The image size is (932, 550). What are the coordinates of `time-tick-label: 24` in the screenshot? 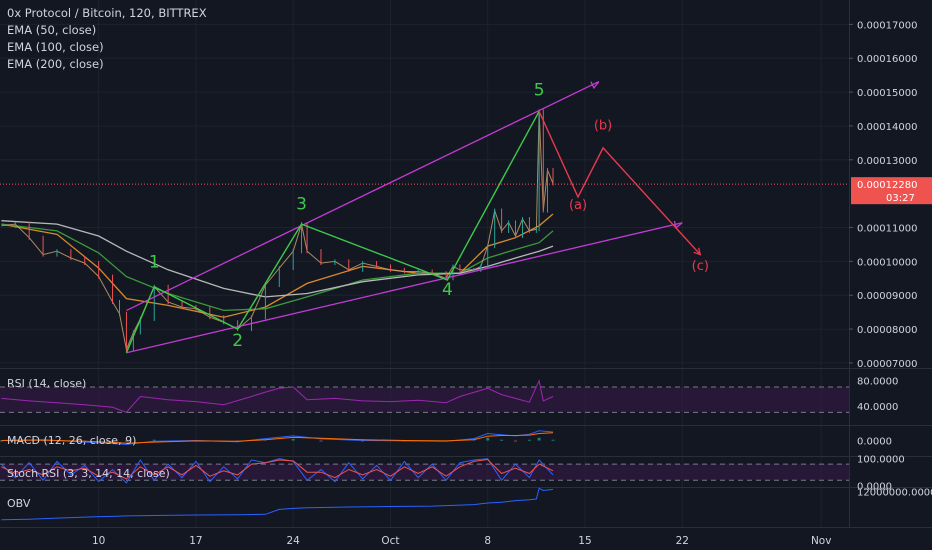 It's located at (294, 541).